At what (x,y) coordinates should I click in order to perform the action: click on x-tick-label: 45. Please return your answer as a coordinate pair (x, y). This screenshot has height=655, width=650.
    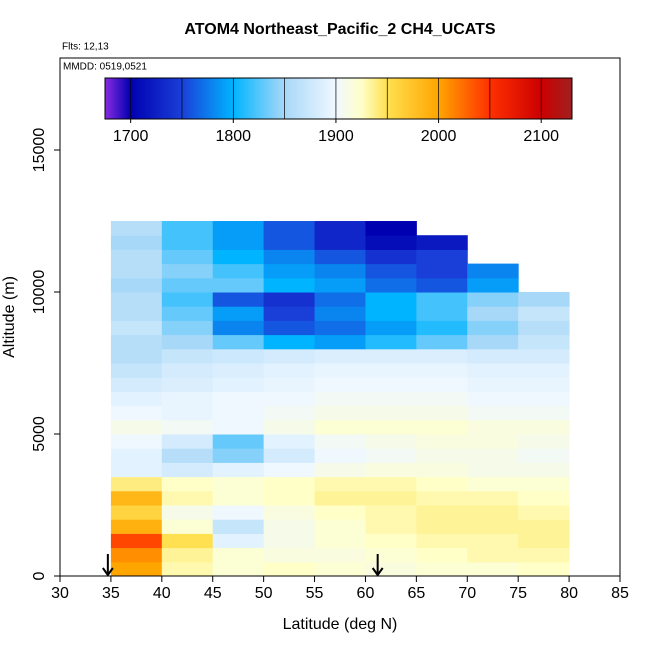
    Looking at the image, I should click on (213, 593).